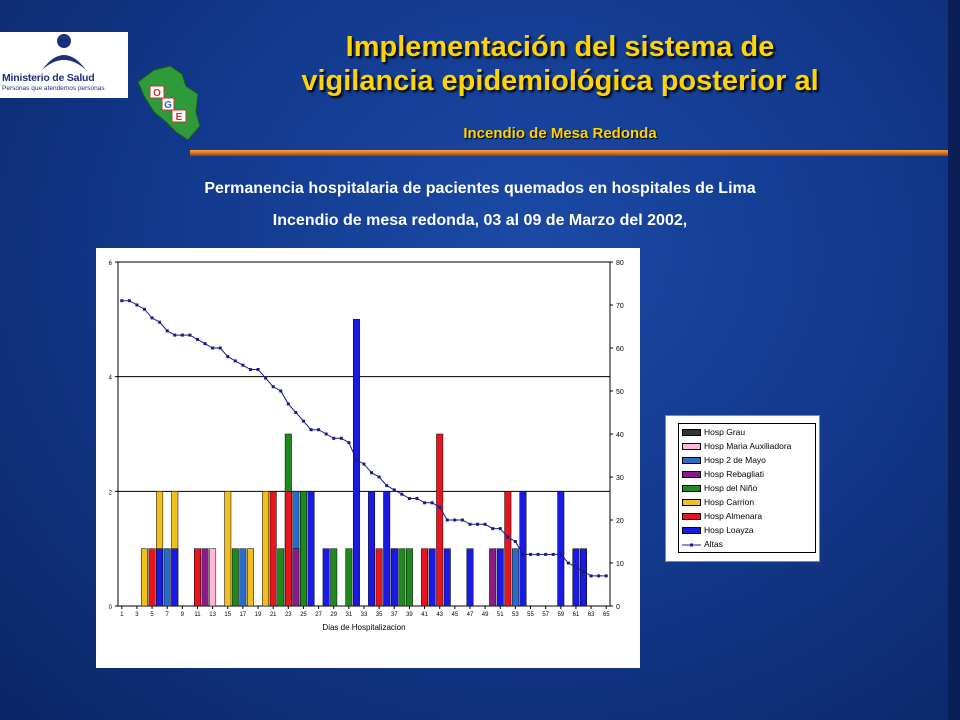  Describe the element at coordinates (591, 615) in the screenshot. I see `x-tick-label-31: 63` at that location.